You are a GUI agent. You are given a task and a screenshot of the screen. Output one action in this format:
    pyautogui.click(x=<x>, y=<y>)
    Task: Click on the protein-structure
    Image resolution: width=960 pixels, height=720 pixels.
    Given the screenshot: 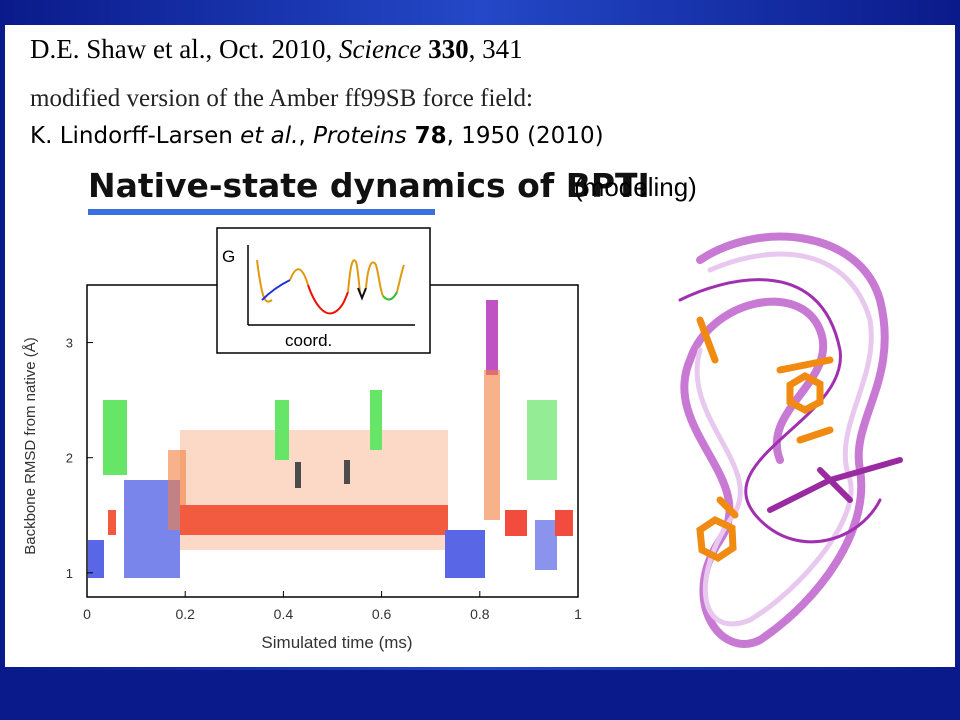 What is the action you would take?
    pyautogui.click(x=790, y=440)
    